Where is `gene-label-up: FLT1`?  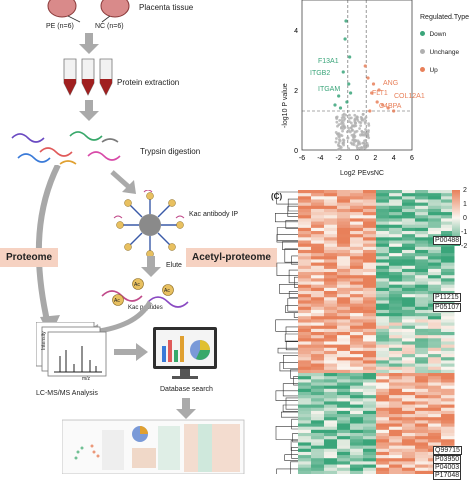
gene-label-up: FLT1 is located at coordinates (380, 93).